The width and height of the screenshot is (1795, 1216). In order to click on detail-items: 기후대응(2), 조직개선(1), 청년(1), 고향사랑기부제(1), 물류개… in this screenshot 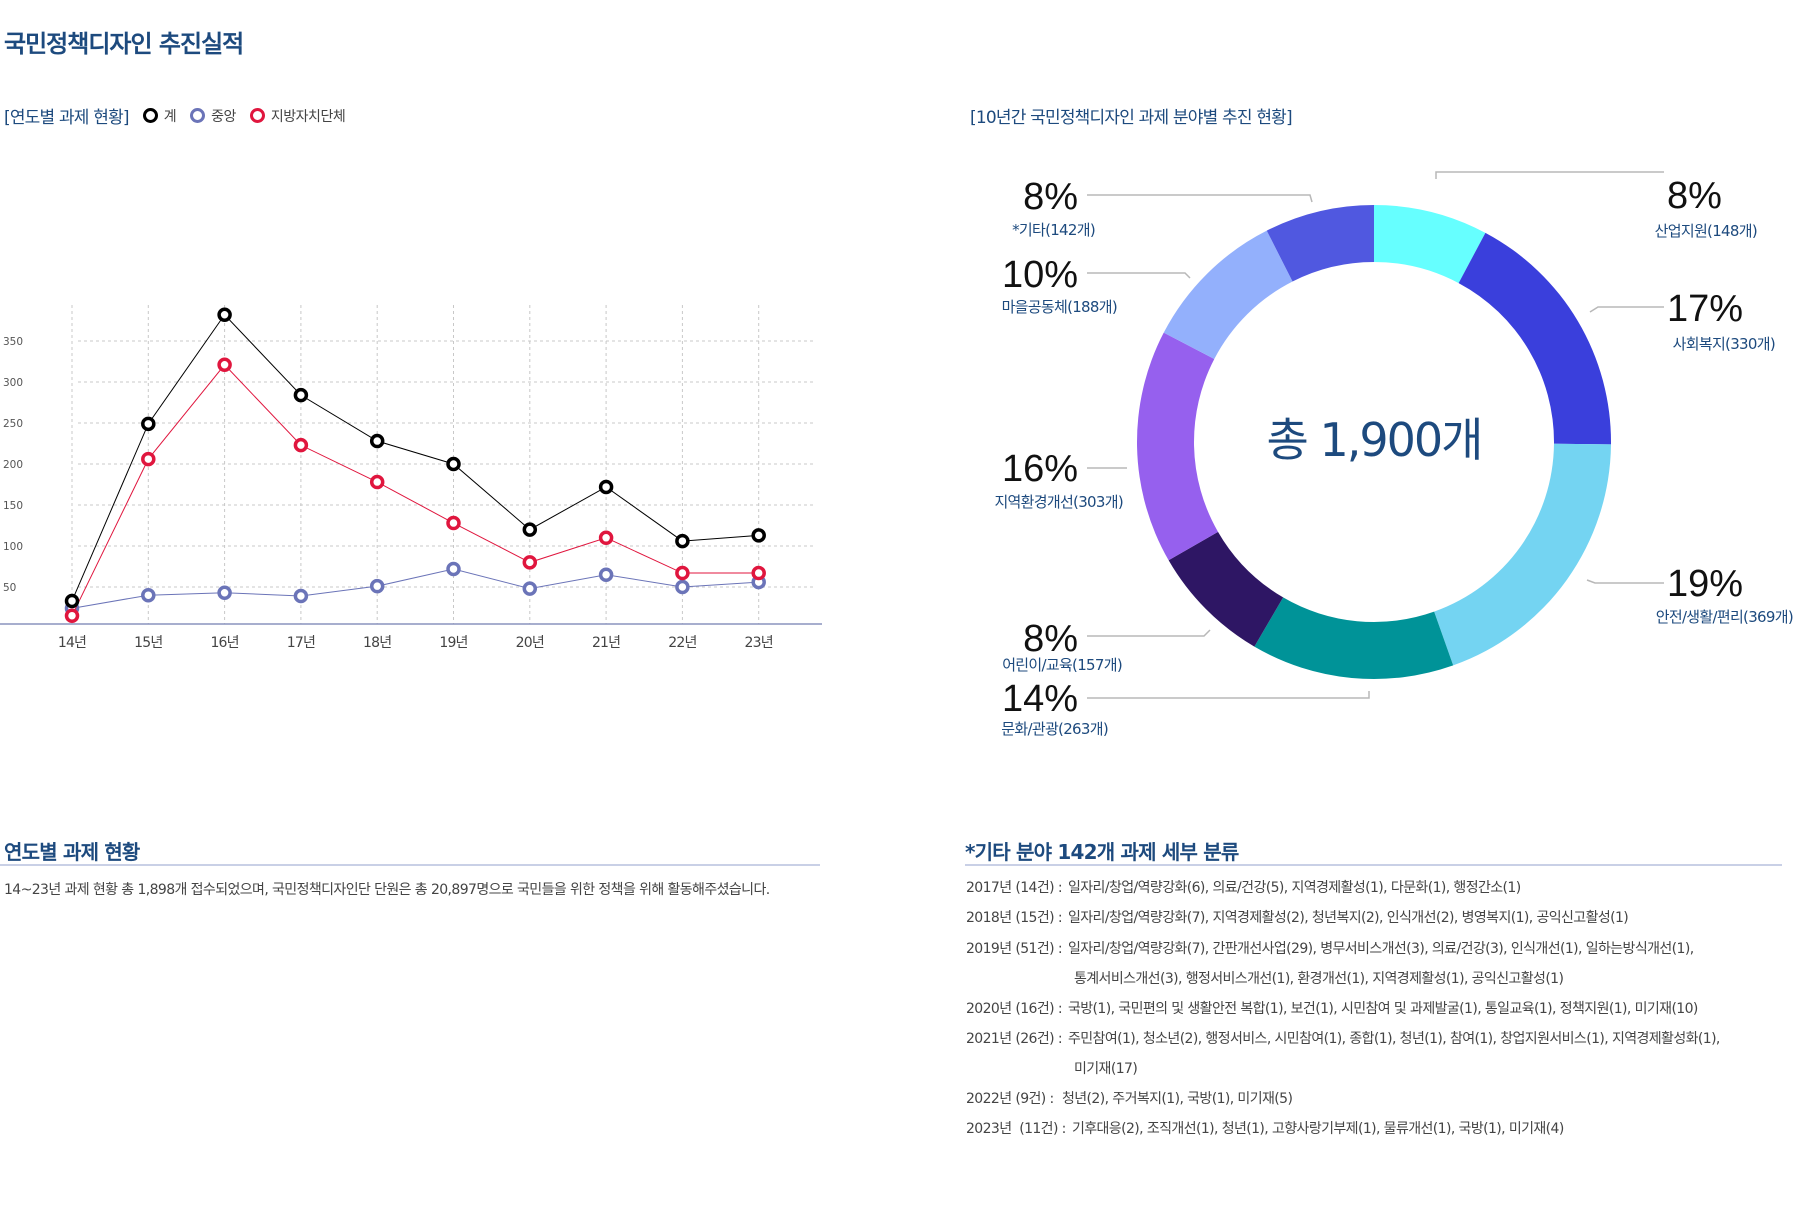, I will do `click(1318, 1129)`.